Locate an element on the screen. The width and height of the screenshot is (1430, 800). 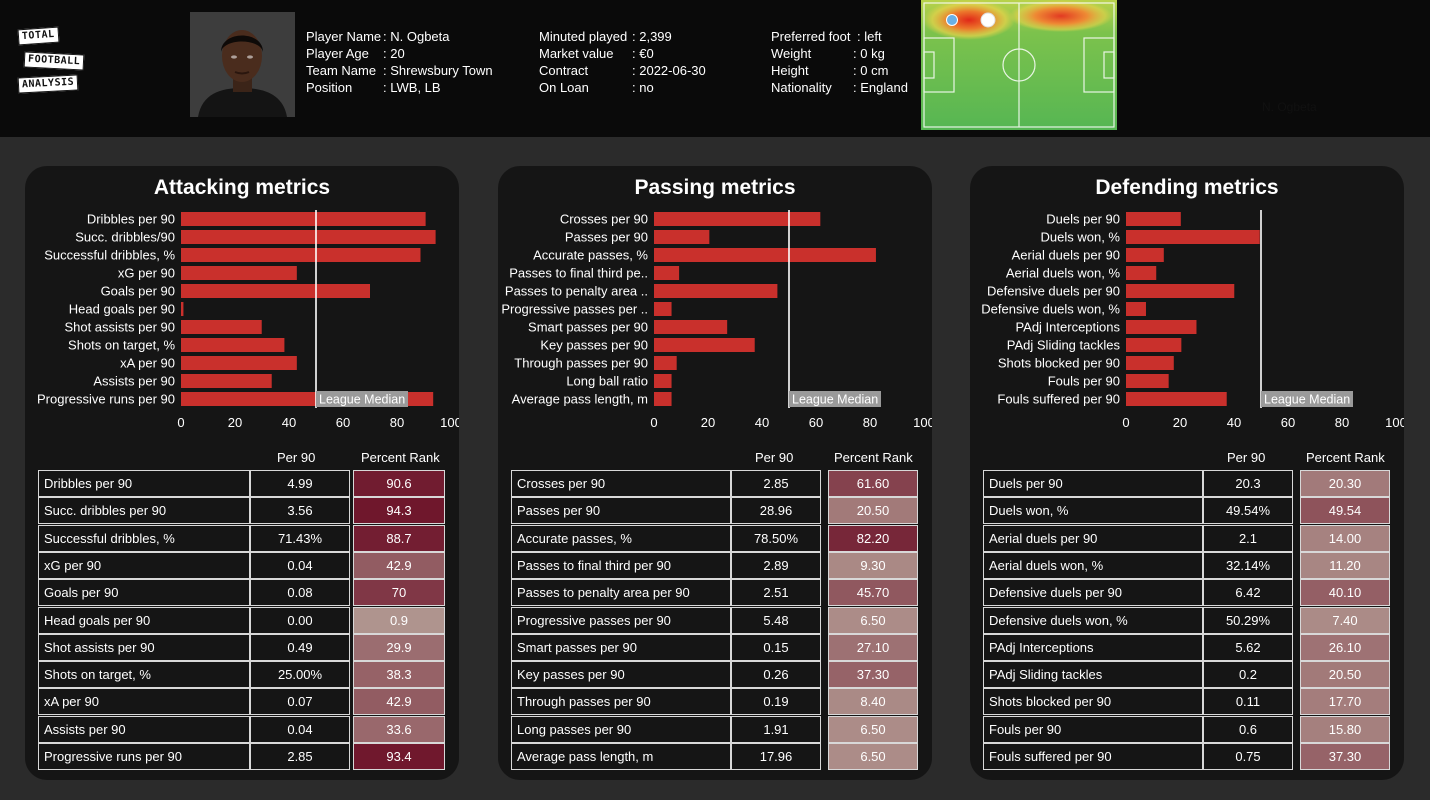
bar-category-label: Through passes per 90 is located at coordinates (581, 363).